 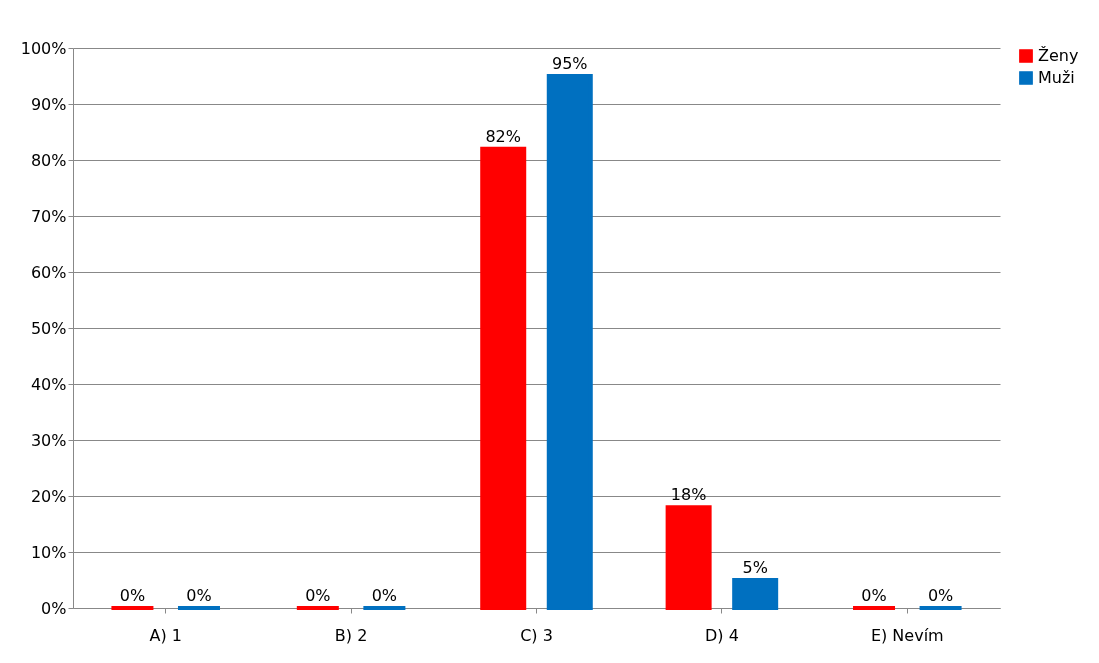 I want to click on x-tick-label: B) 2, so click(x=351, y=635).